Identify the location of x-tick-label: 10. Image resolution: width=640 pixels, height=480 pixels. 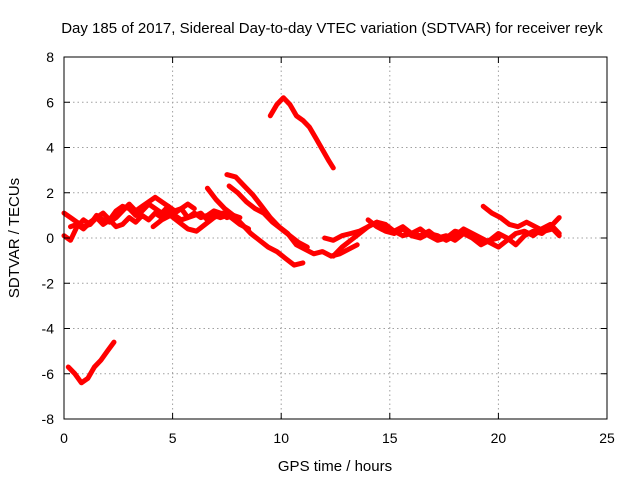
(281, 438).